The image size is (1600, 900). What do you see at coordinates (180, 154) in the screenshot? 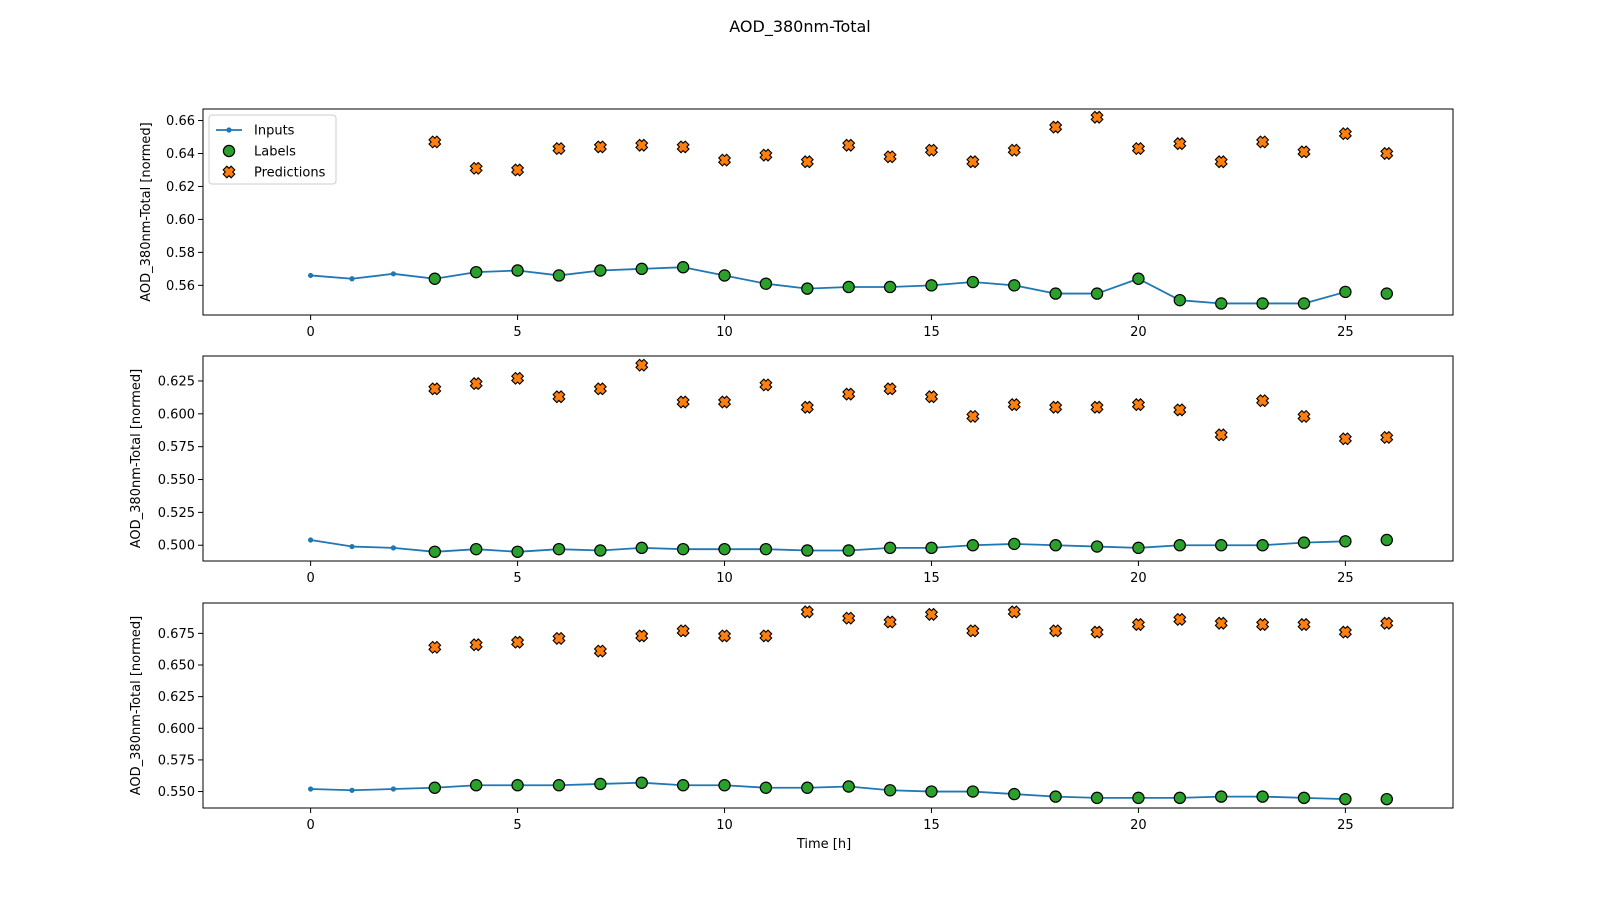
I see `y-tick-label: 0.64` at bounding box center [180, 154].